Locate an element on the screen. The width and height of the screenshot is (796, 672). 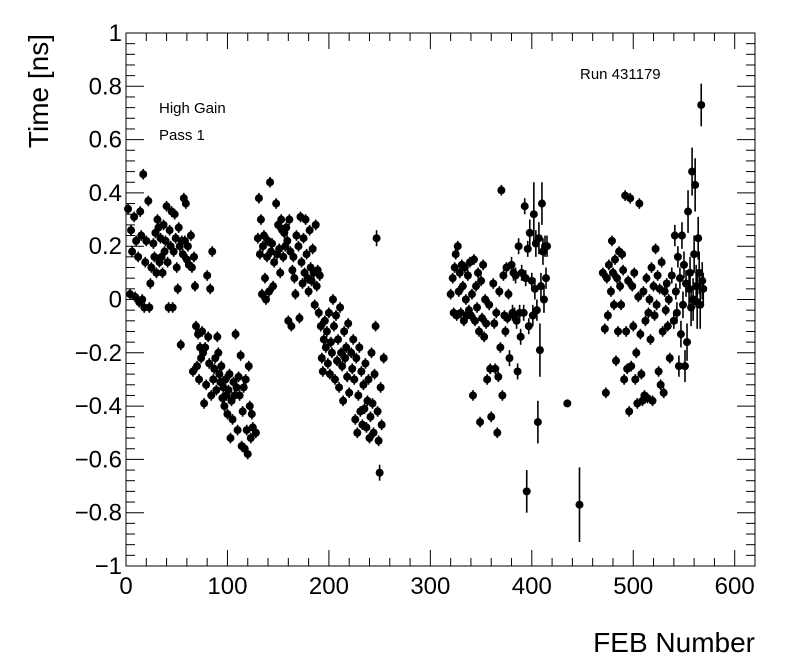
x-tick-labels: 0 100 200 300 400 500 600 is located at coordinates (436, 586).